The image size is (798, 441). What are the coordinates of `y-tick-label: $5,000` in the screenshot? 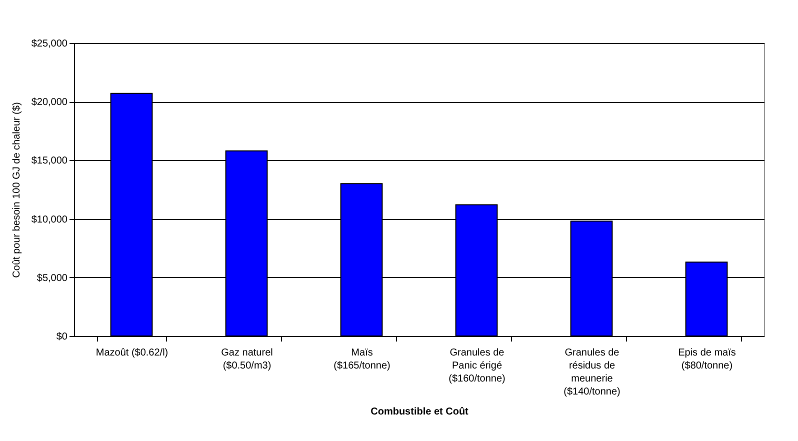 It's located at (52, 278).